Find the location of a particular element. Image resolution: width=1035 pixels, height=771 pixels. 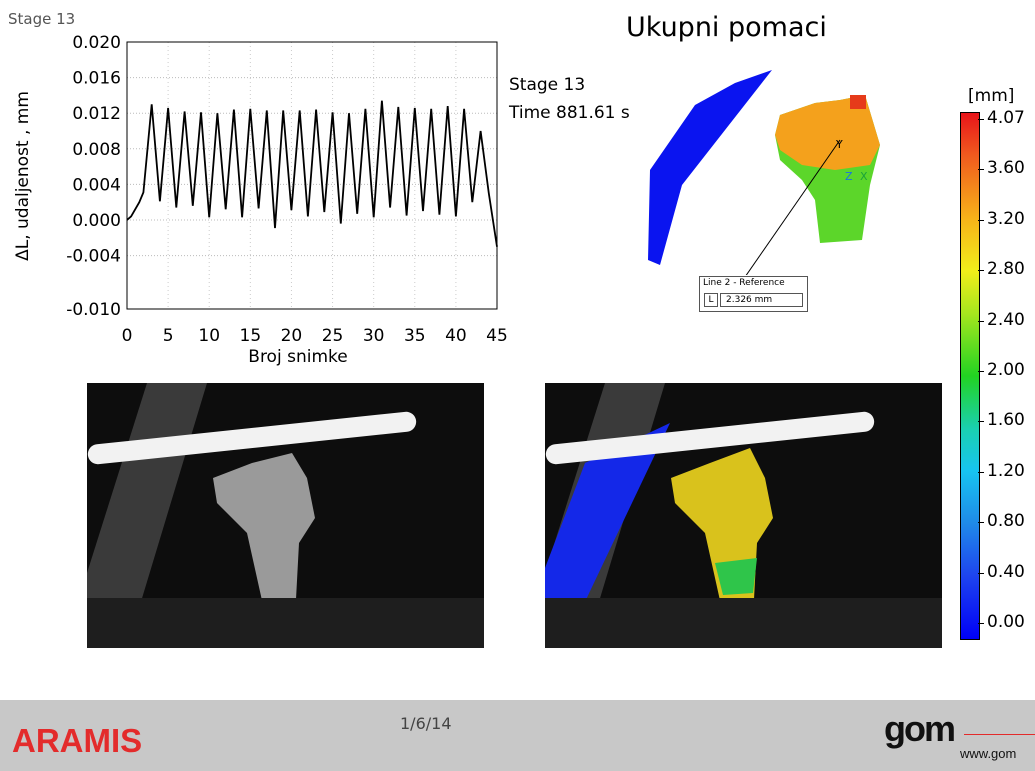

x-tick-label: 15 is located at coordinates (251, 336).